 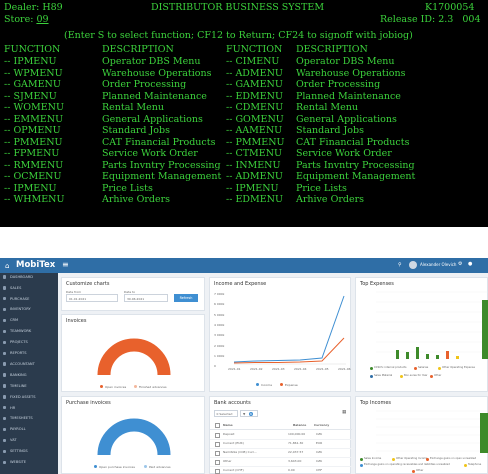 What do you see at coordinates (32, 153) in the screenshot?
I see `menu-function: -- FPMENU` at bounding box center [32, 153].